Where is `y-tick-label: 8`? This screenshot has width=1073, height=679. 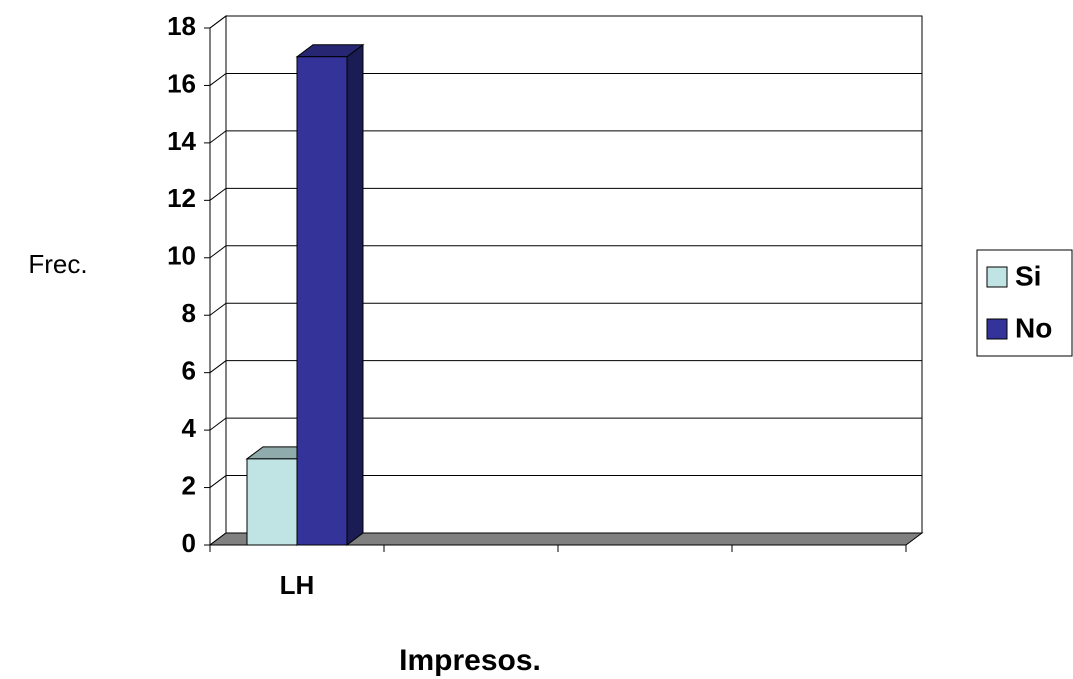 y-tick-label: 8 is located at coordinates (189, 313).